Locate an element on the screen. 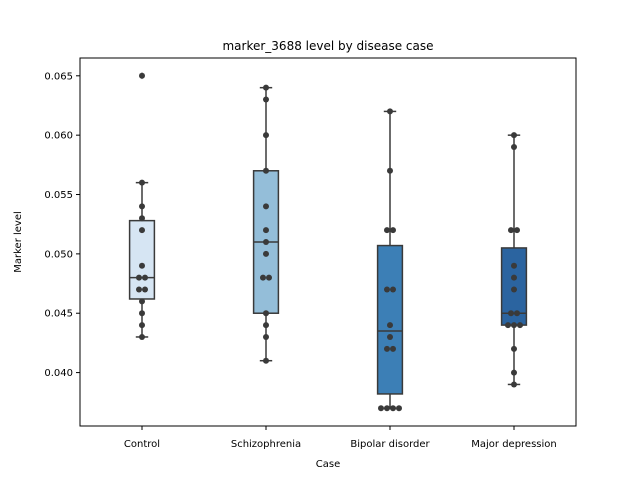  y-axis-label: Marker level is located at coordinates (18, 242).